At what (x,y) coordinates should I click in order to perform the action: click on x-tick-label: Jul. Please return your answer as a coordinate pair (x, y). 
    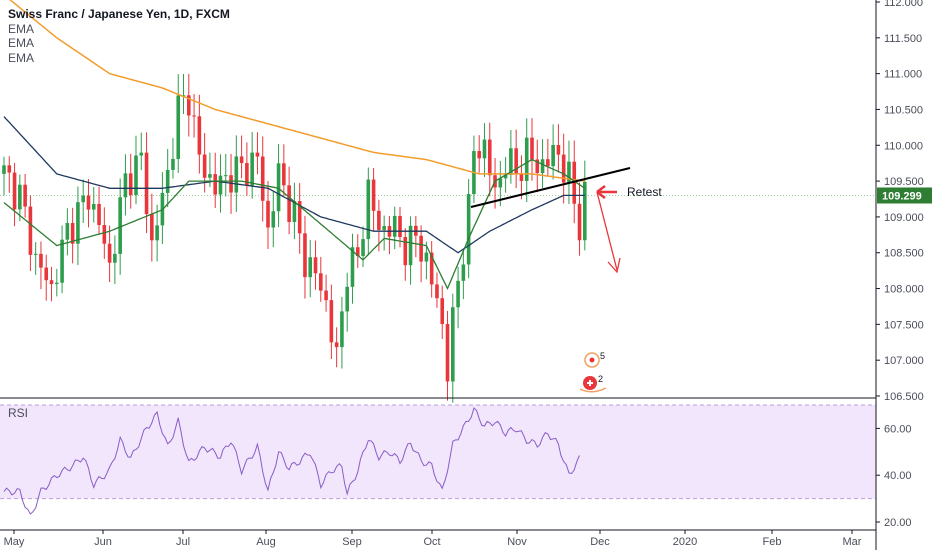
    Looking at the image, I should click on (183, 542).